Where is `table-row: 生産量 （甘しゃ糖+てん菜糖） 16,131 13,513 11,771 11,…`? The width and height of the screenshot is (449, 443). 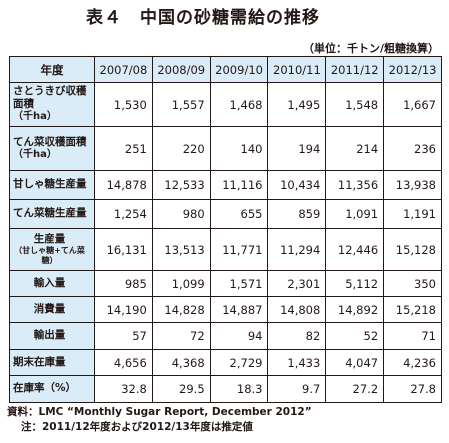 table-row: 生産量 （甘しゃ糖+てん菜糖） 16,131 13,513 11,771 11,… is located at coordinates (225, 249).